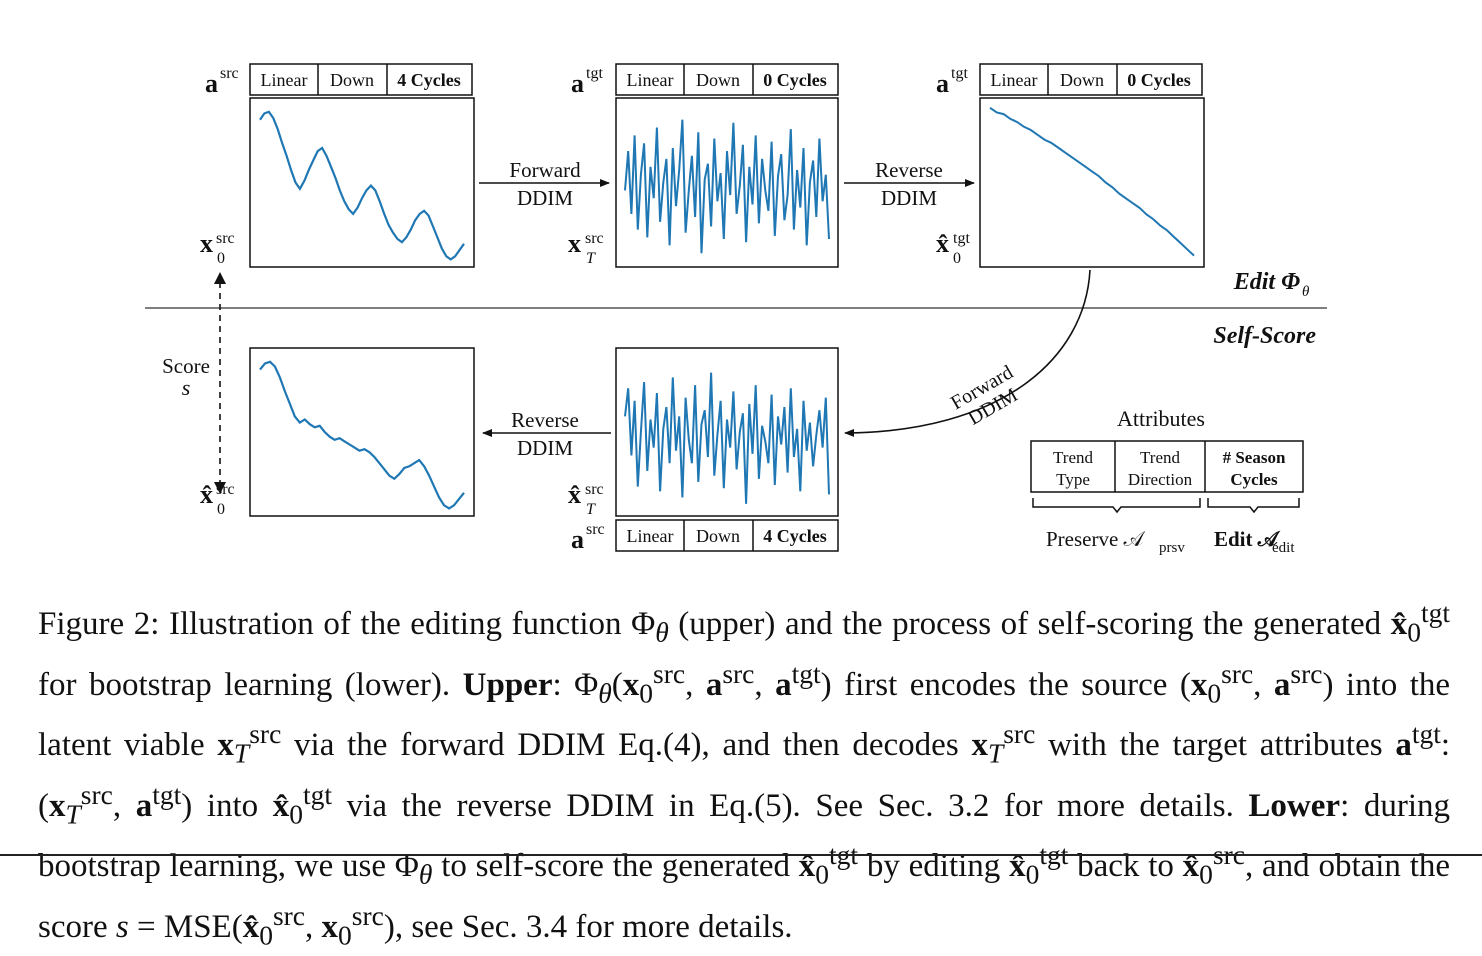 This screenshot has height=956, width=1482. I want to click on edit-label: Edit 𝒜, so click(1247, 539).